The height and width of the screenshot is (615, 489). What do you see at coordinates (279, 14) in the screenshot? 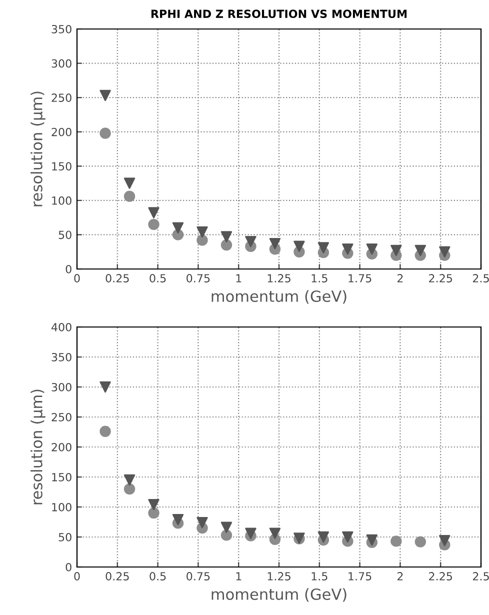
I see `chart-title: RPHI AND Z RESOLUTION VS MOMENTUM` at bounding box center [279, 14].